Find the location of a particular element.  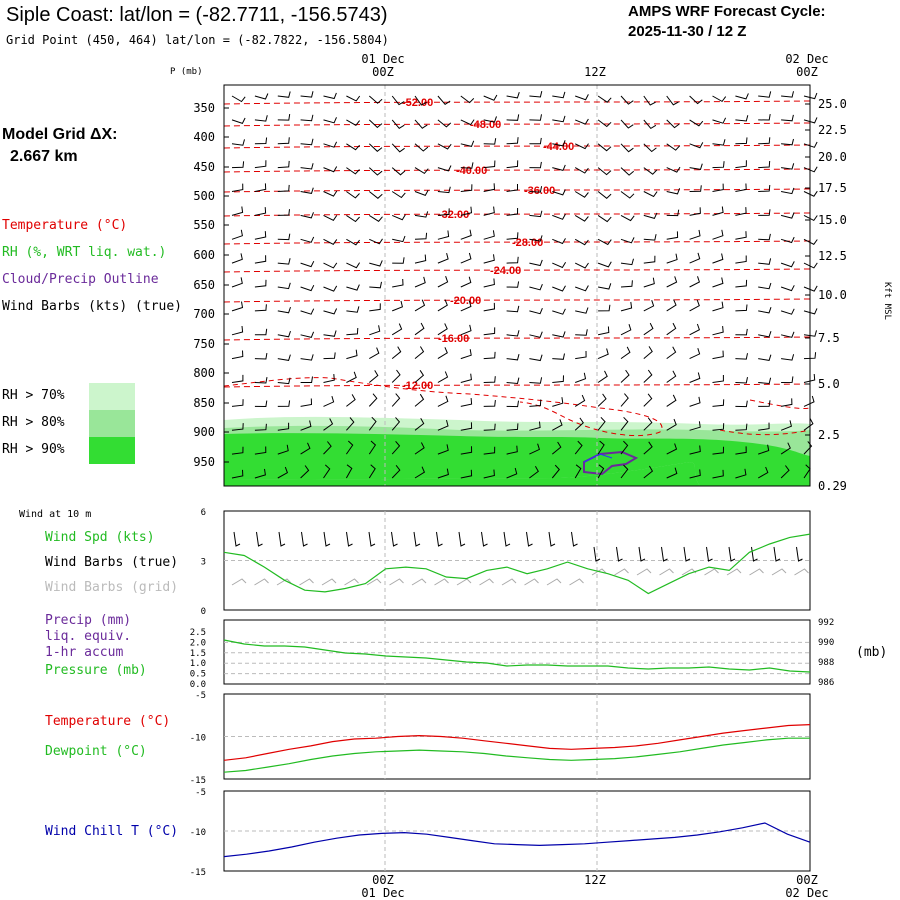

height-tick-label: 7.5 is located at coordinates (829, 338).